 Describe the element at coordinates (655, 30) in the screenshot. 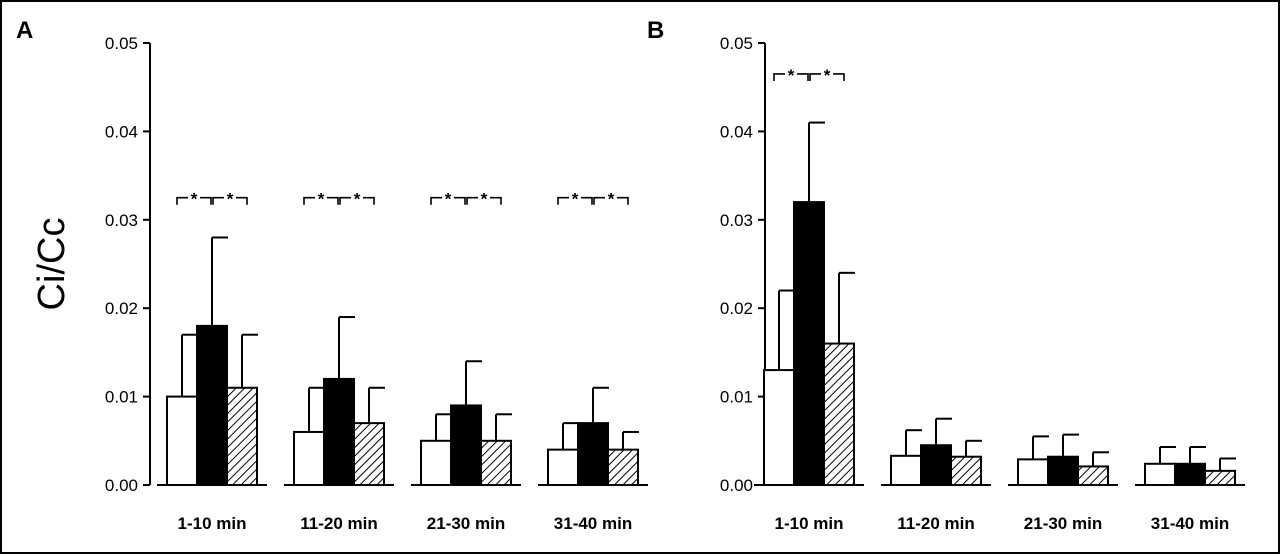

I see `panel-label: B` at that location.